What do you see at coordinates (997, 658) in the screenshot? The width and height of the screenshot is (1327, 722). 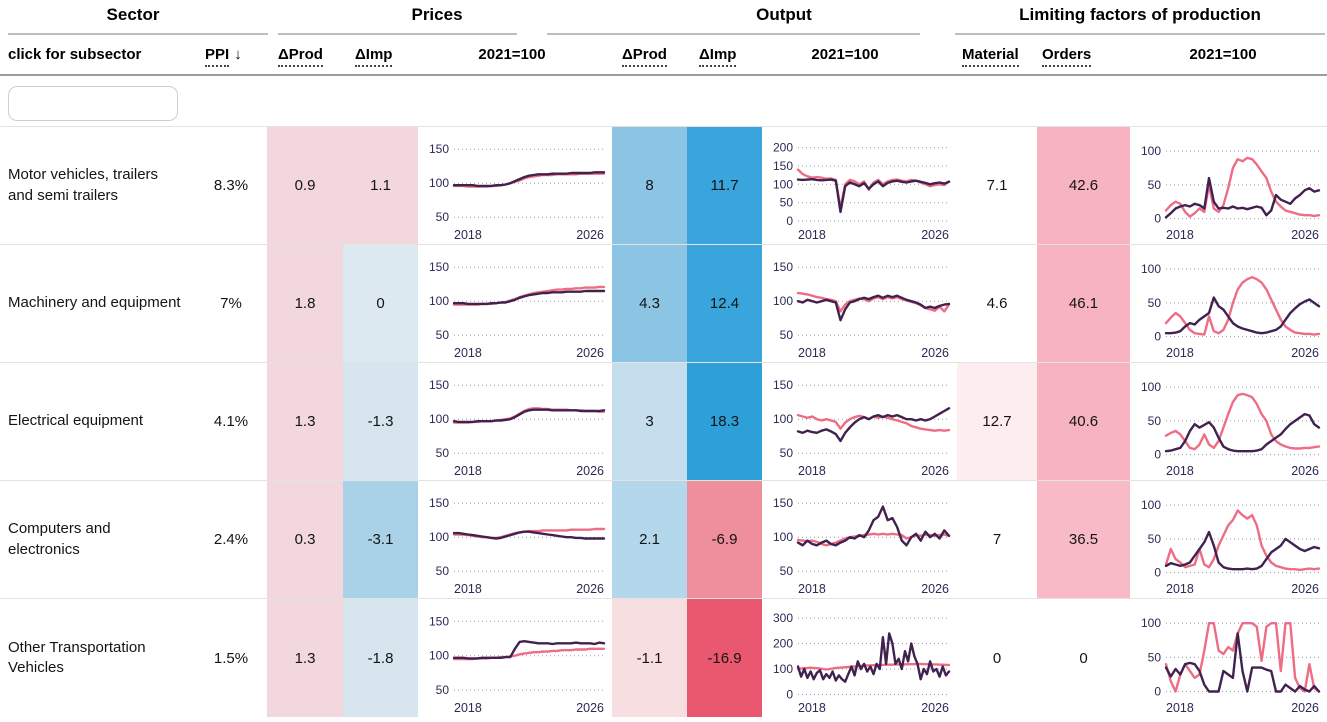 I see `material-value: 0` at bounding box center [997, 658].